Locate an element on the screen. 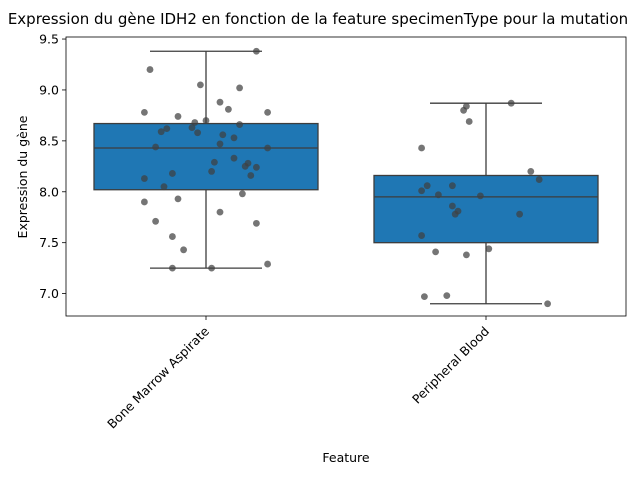 The image size is (639, 479). y-tick-label: 9.0 is located at coordinates (49, 89).